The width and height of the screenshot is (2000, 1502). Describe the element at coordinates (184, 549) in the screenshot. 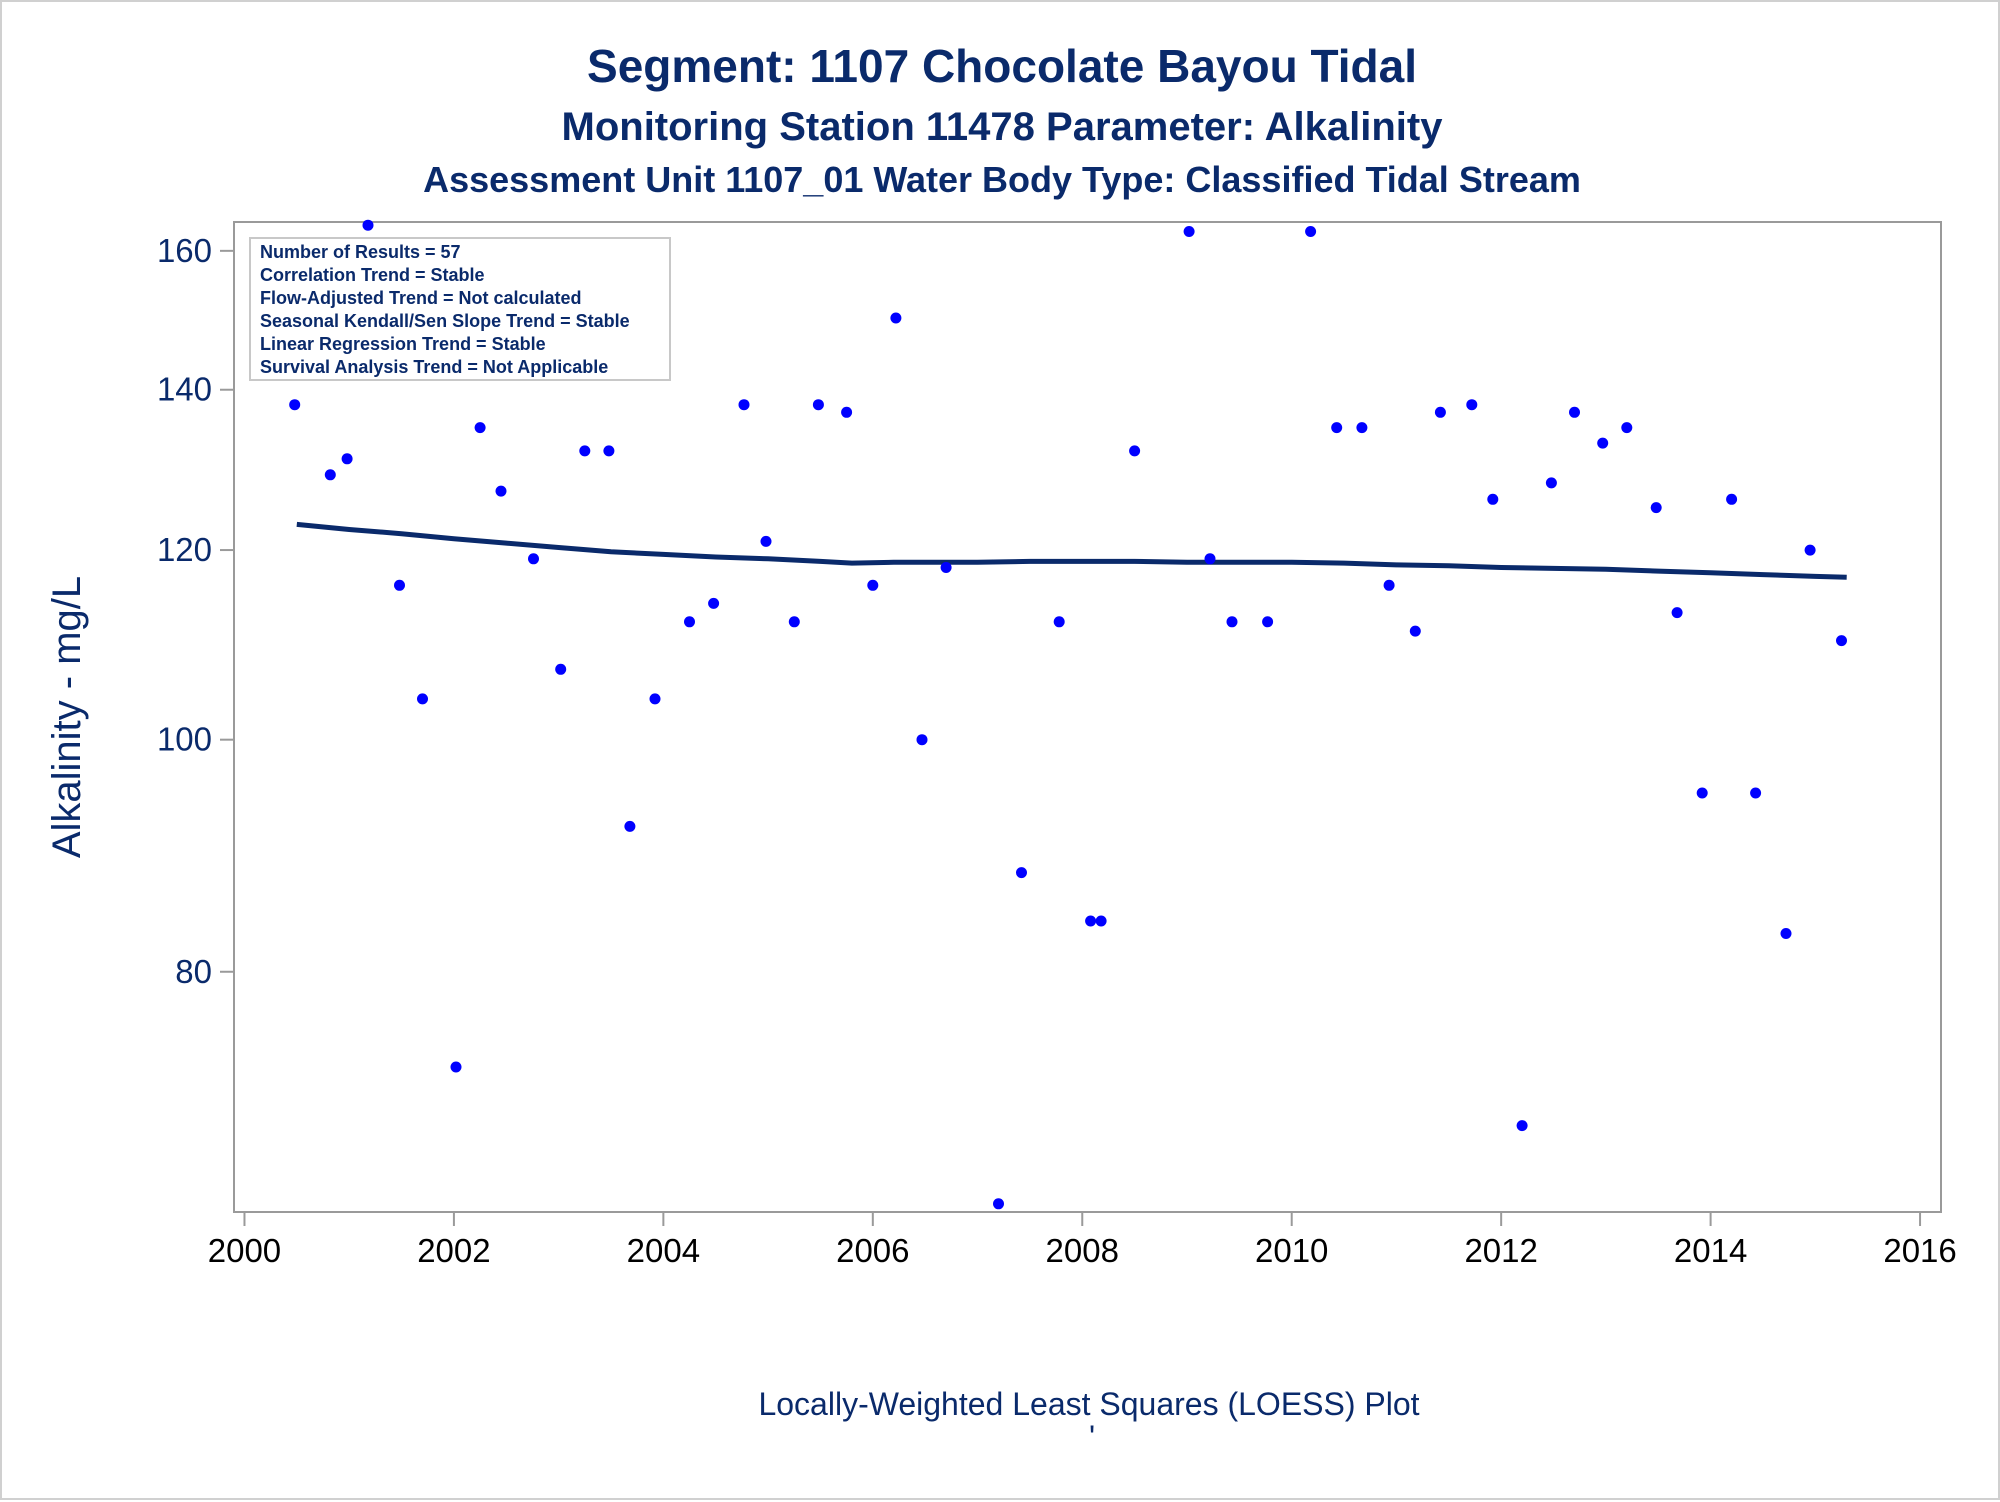

I see `y-tick-label-120: 120` at that location.